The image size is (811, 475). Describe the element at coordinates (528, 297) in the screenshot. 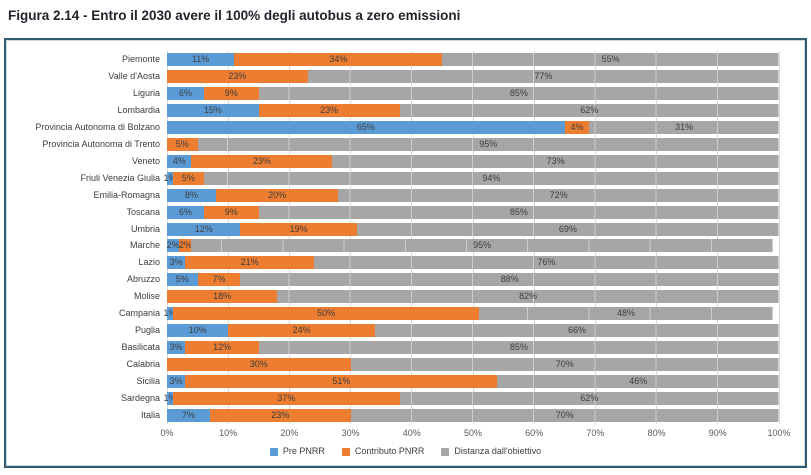

I see `bar-segment-distanza-obiettivo: 82%` at that location.